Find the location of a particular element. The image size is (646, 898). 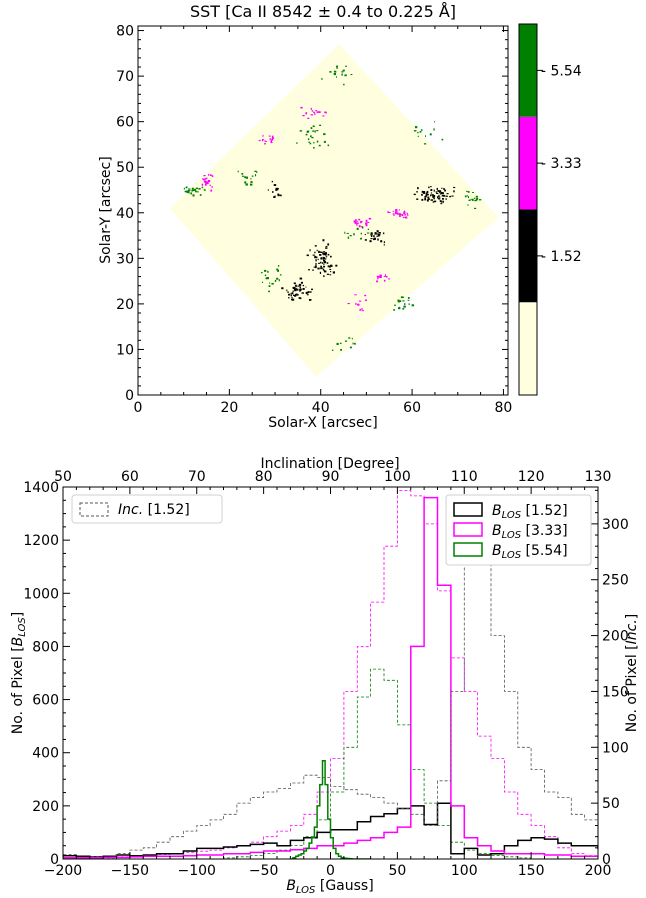

hist-top-tick-label: 70 is located at coordinates (197, 477).